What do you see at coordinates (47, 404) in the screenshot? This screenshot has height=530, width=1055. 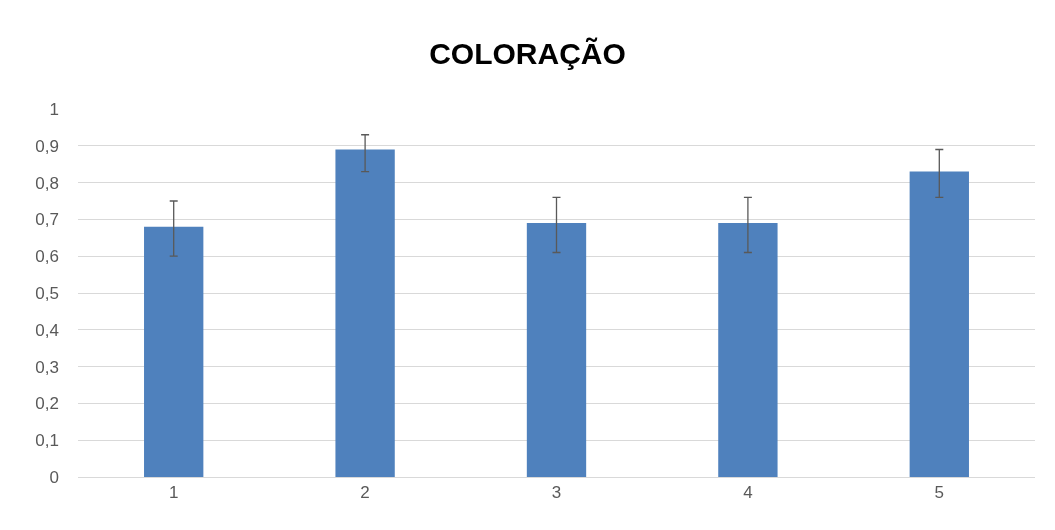 I see `y-tick-label: 0,2` at bounding box center [47, 404].